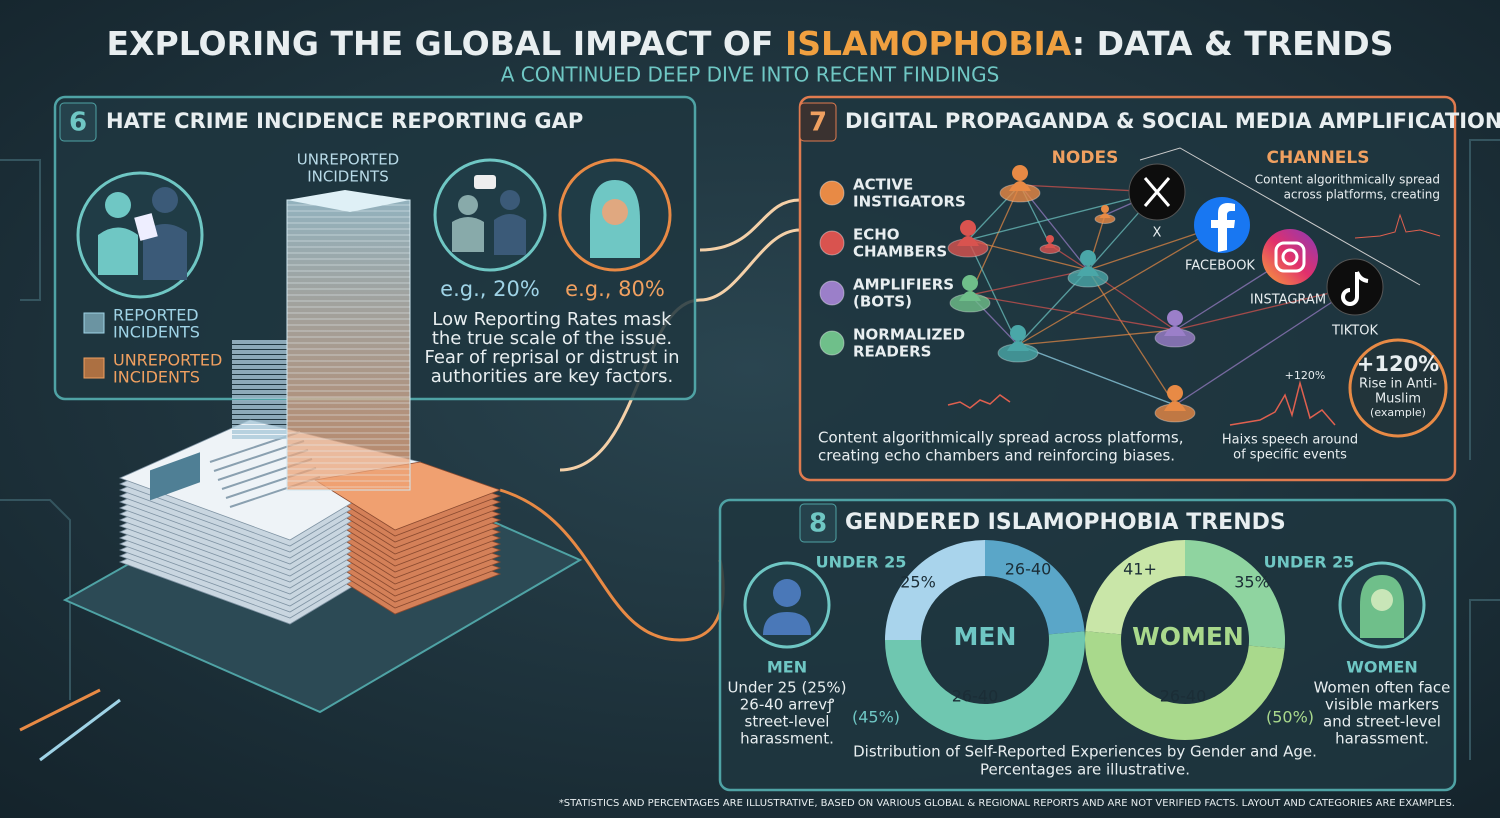 Image resolution: width=1500 pixels, height=818 pixels. What do you see at coordinates (1398, 412) in the screenshot?
I see `rise-text: (example)` at bounding box center [1398, 412].